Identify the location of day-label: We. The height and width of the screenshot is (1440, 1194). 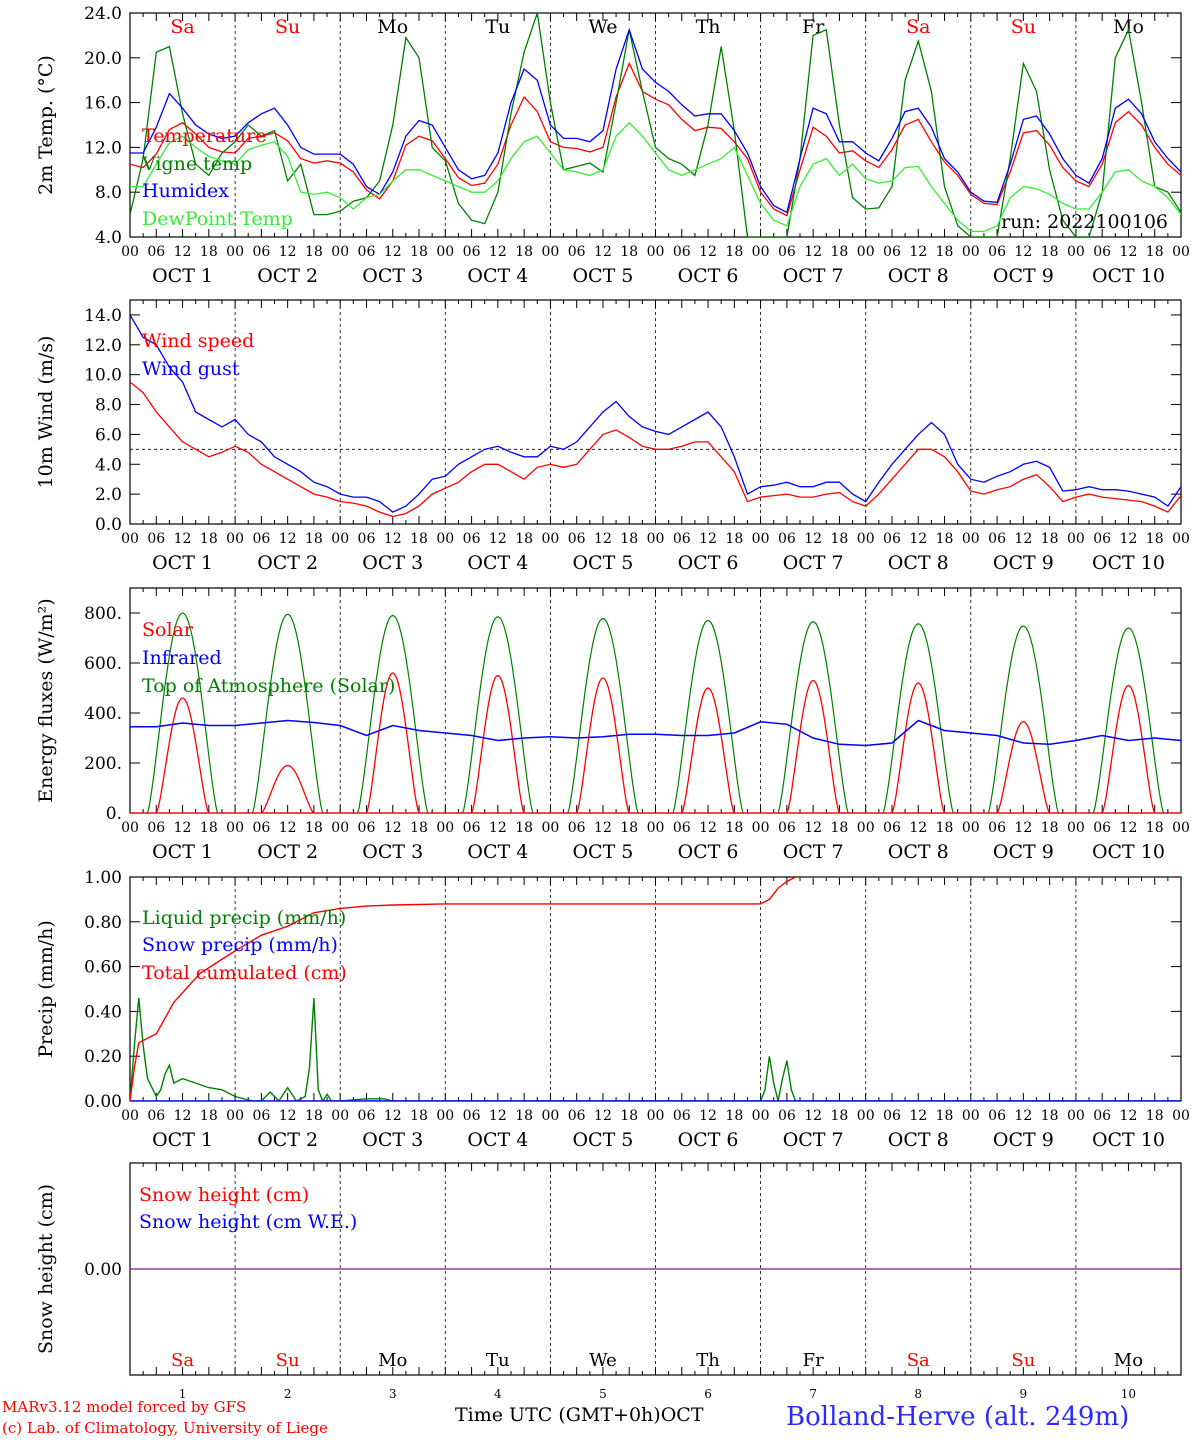
(602, 27).